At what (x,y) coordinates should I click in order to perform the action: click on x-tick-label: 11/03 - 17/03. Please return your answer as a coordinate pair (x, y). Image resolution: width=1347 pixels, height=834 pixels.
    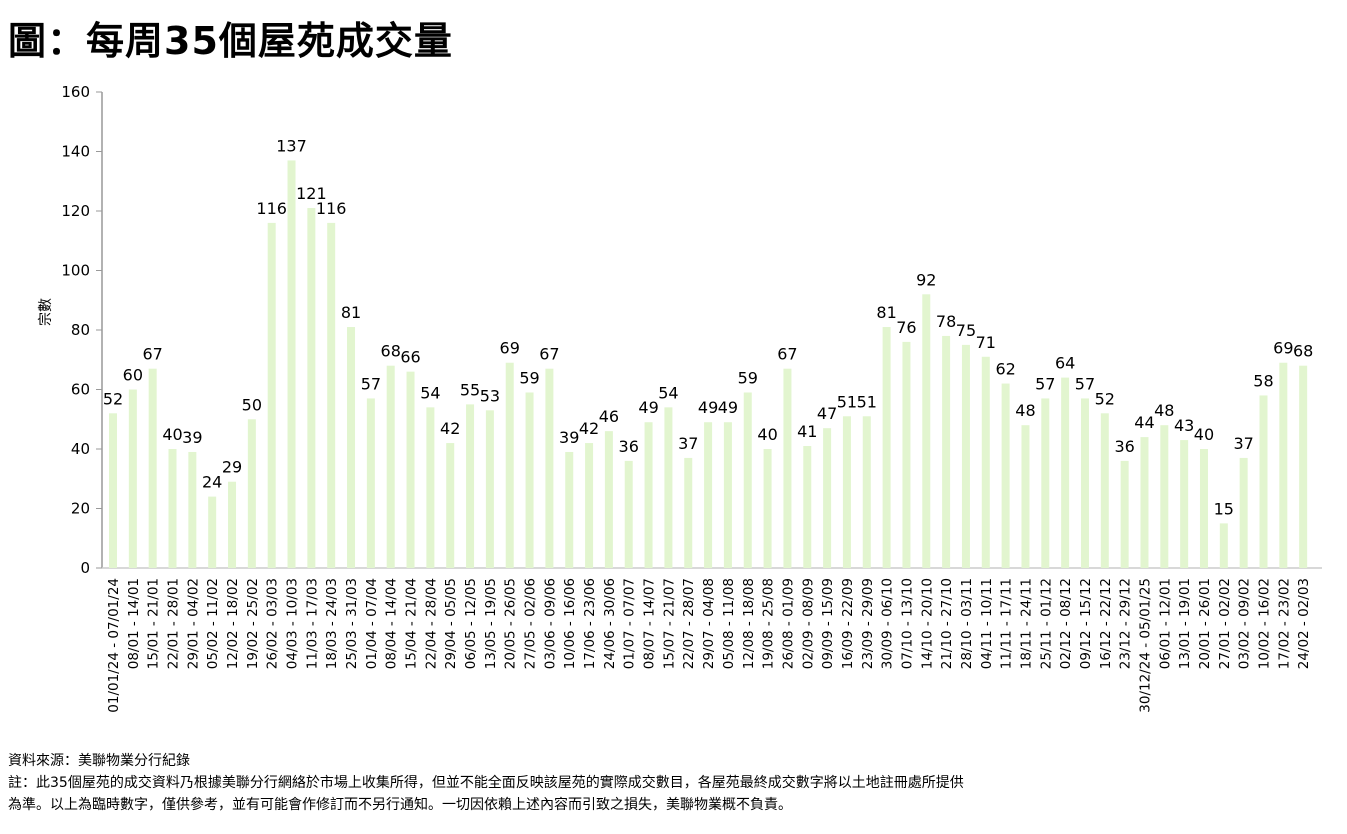
    Looking at the image, I should click on (312, 623).